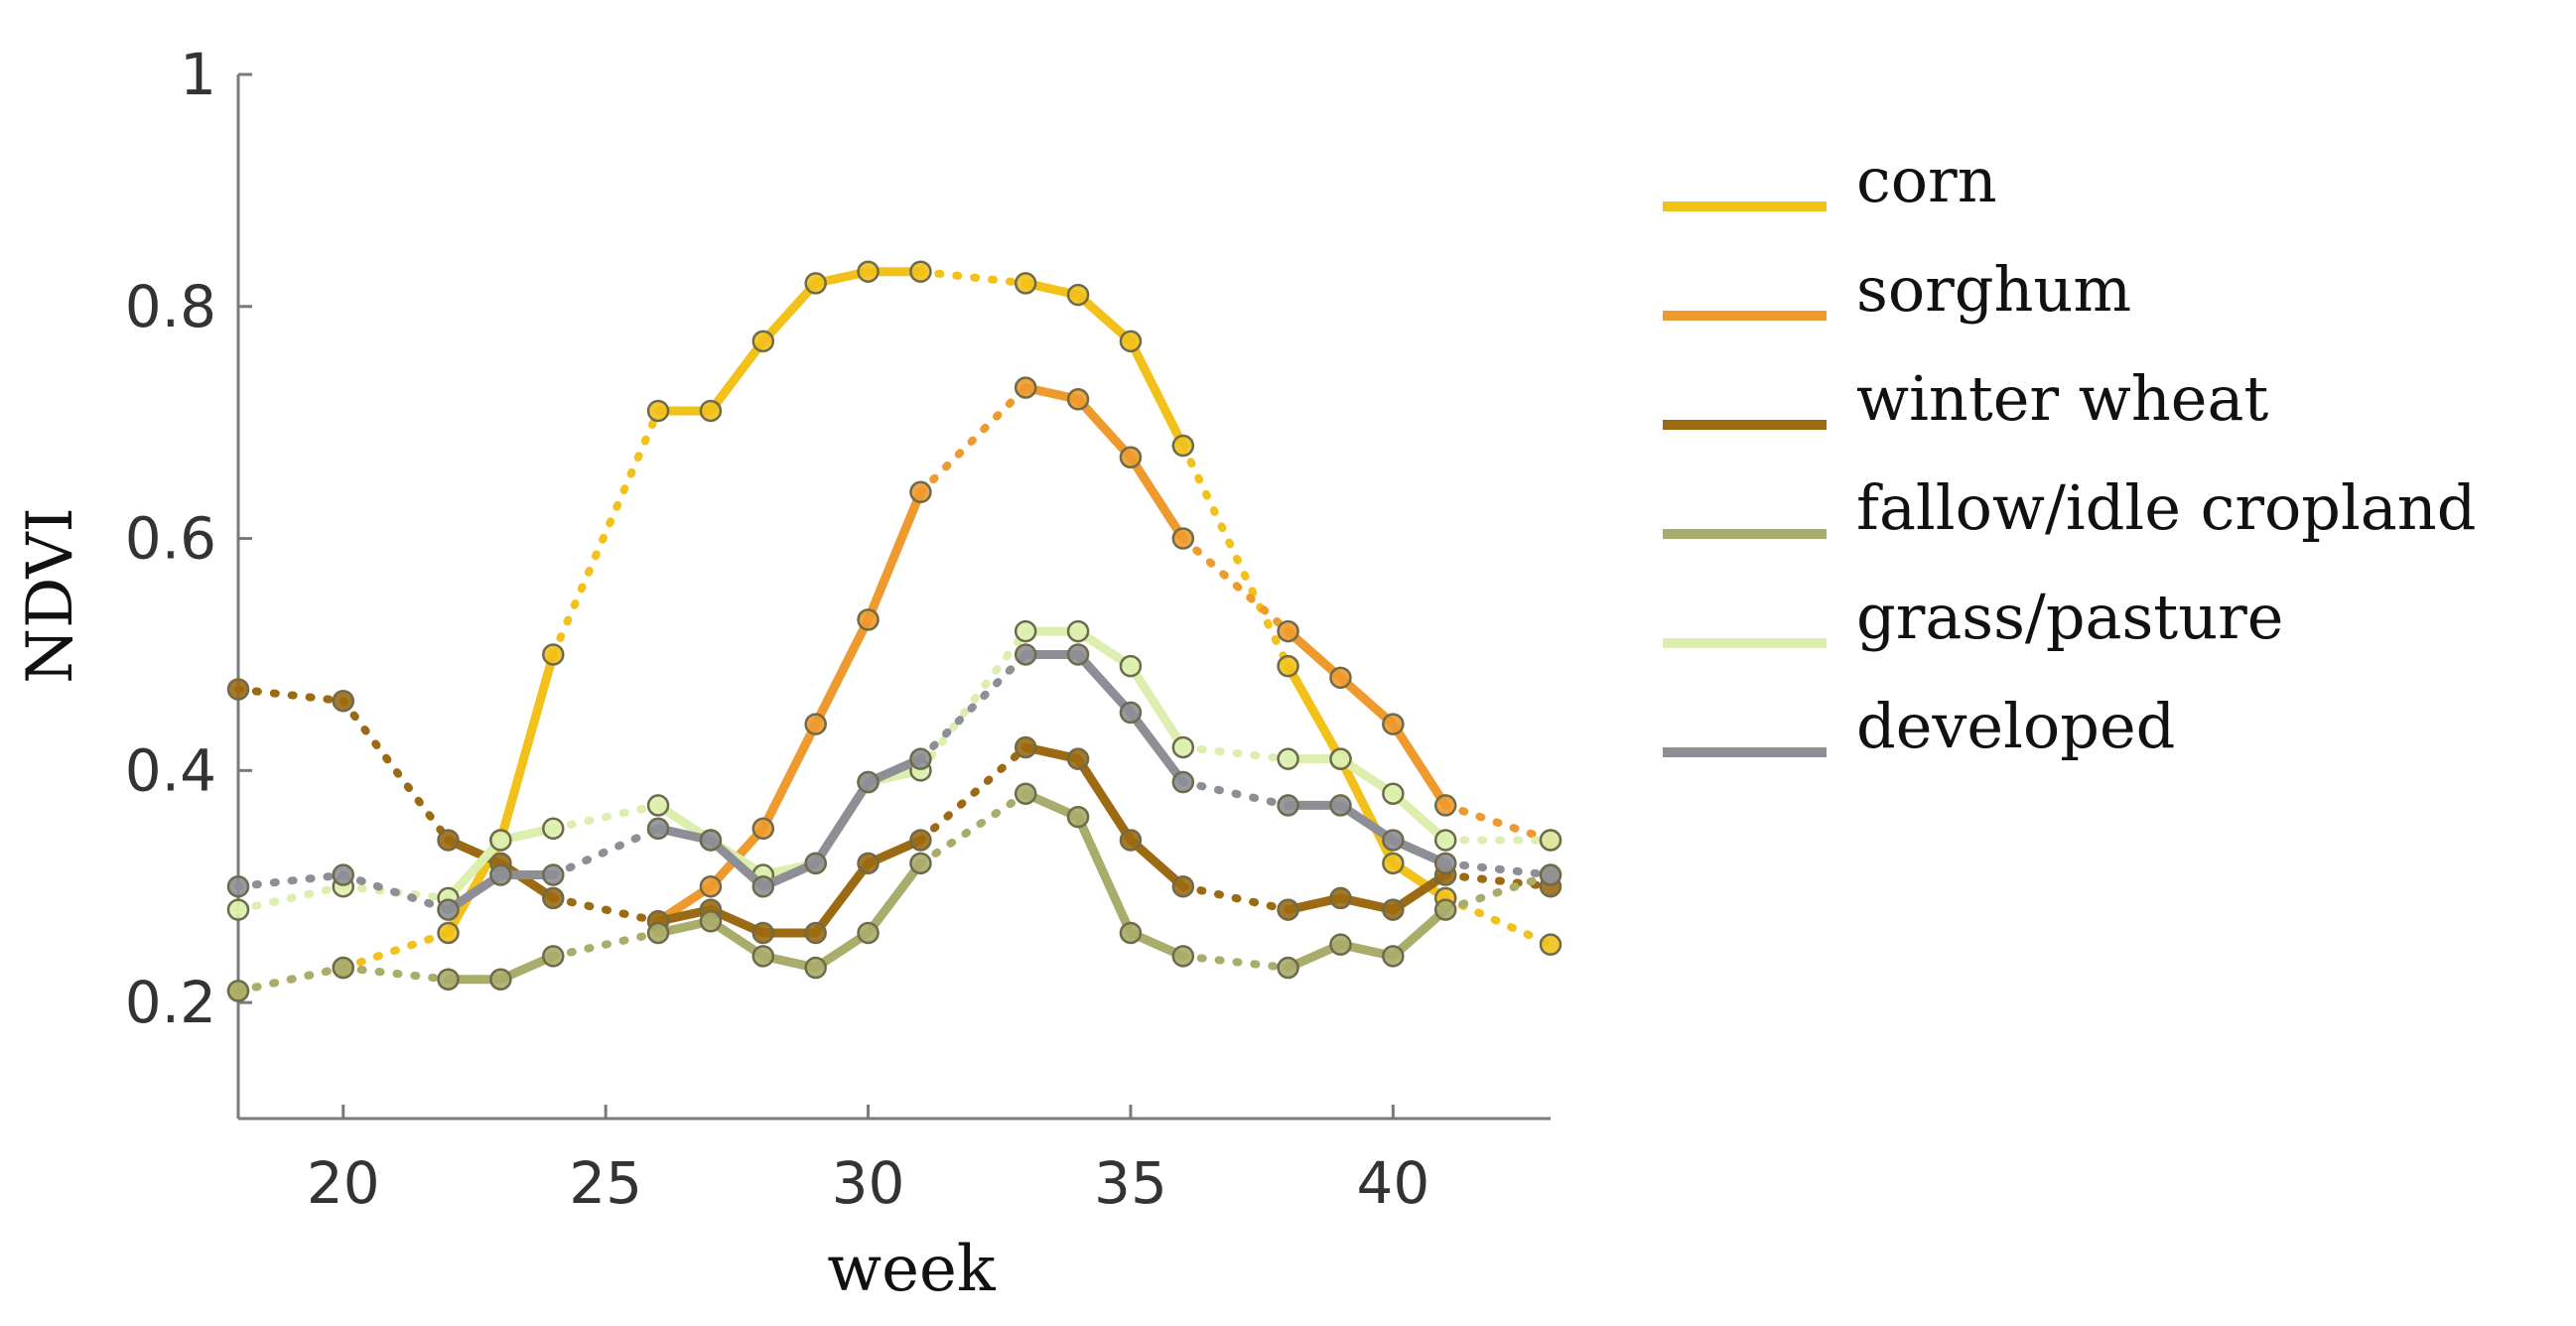 The width and height of the screenshot is (2576, 1326). I want to click on y-axis-label: NDVI, so click(50, 595).